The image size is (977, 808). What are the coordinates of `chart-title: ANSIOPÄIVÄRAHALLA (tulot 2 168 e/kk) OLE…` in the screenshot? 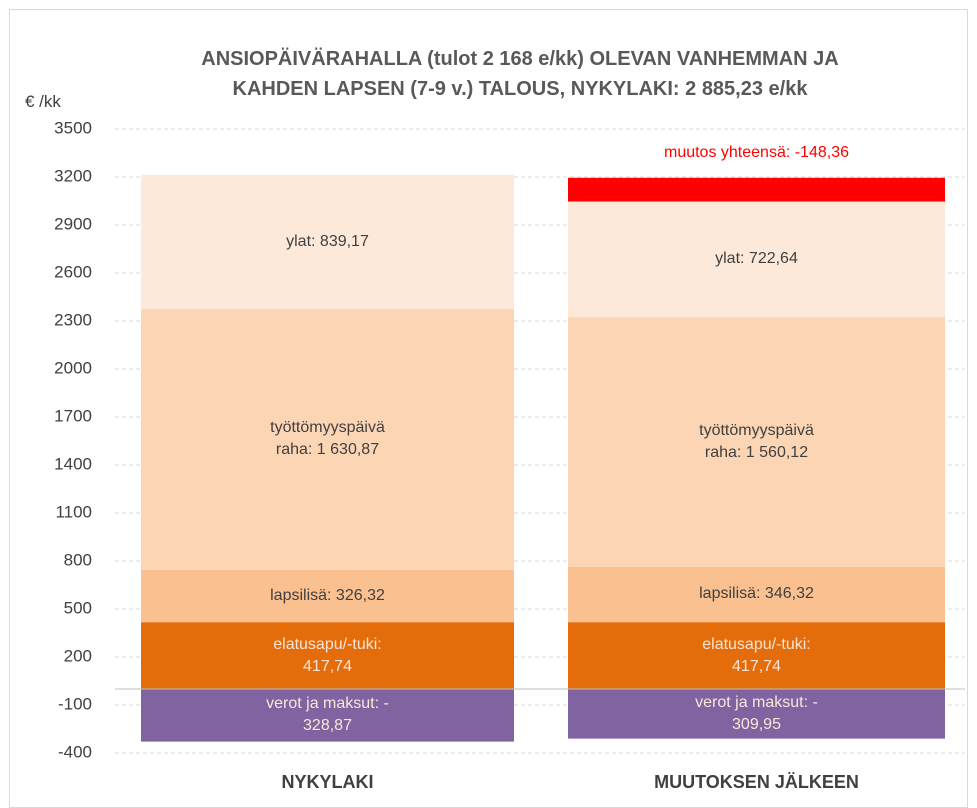 It's located at (520, 74).